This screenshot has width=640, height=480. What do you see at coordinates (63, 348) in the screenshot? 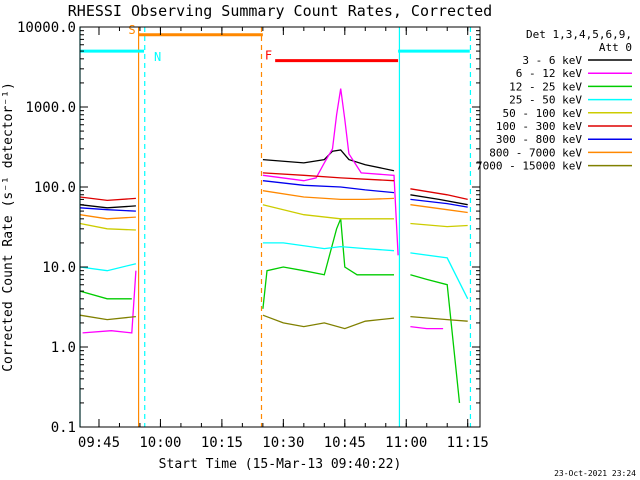
I see `y-tick-label: 1.0` at bounding box center [63, 348].